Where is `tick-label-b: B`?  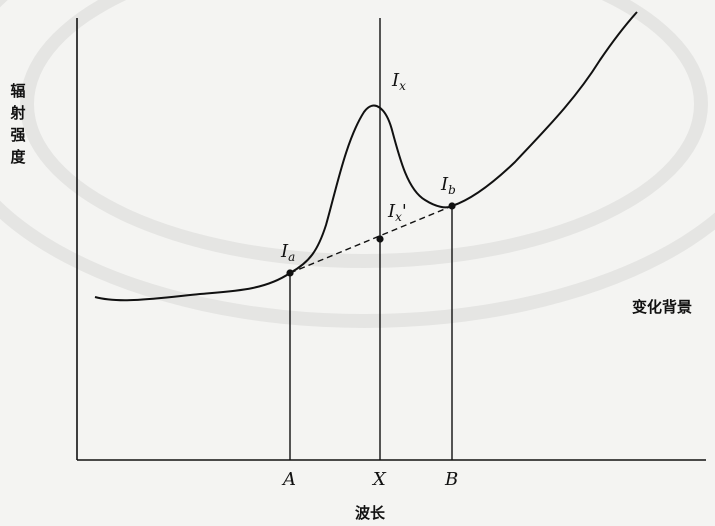
tick-label-b: B is located at coordinates (452, 479).